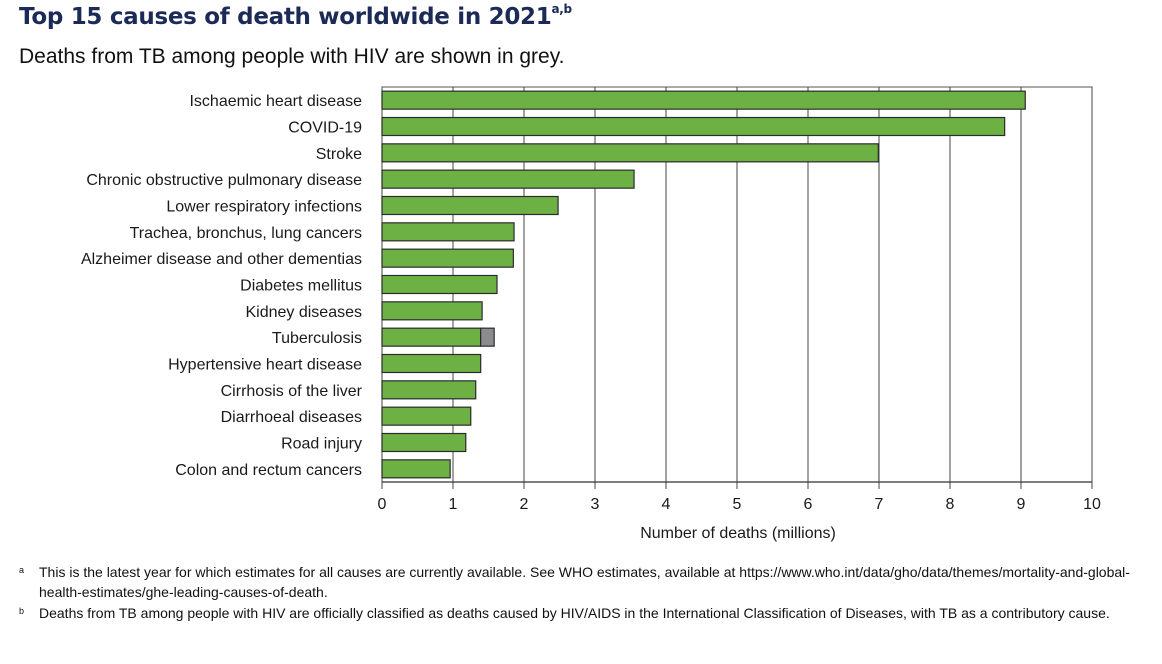  What do you see at coordinates (317, 338) in the screenshot?
I see `category-label: Tuberculosis` at bounding box center [317, 338].